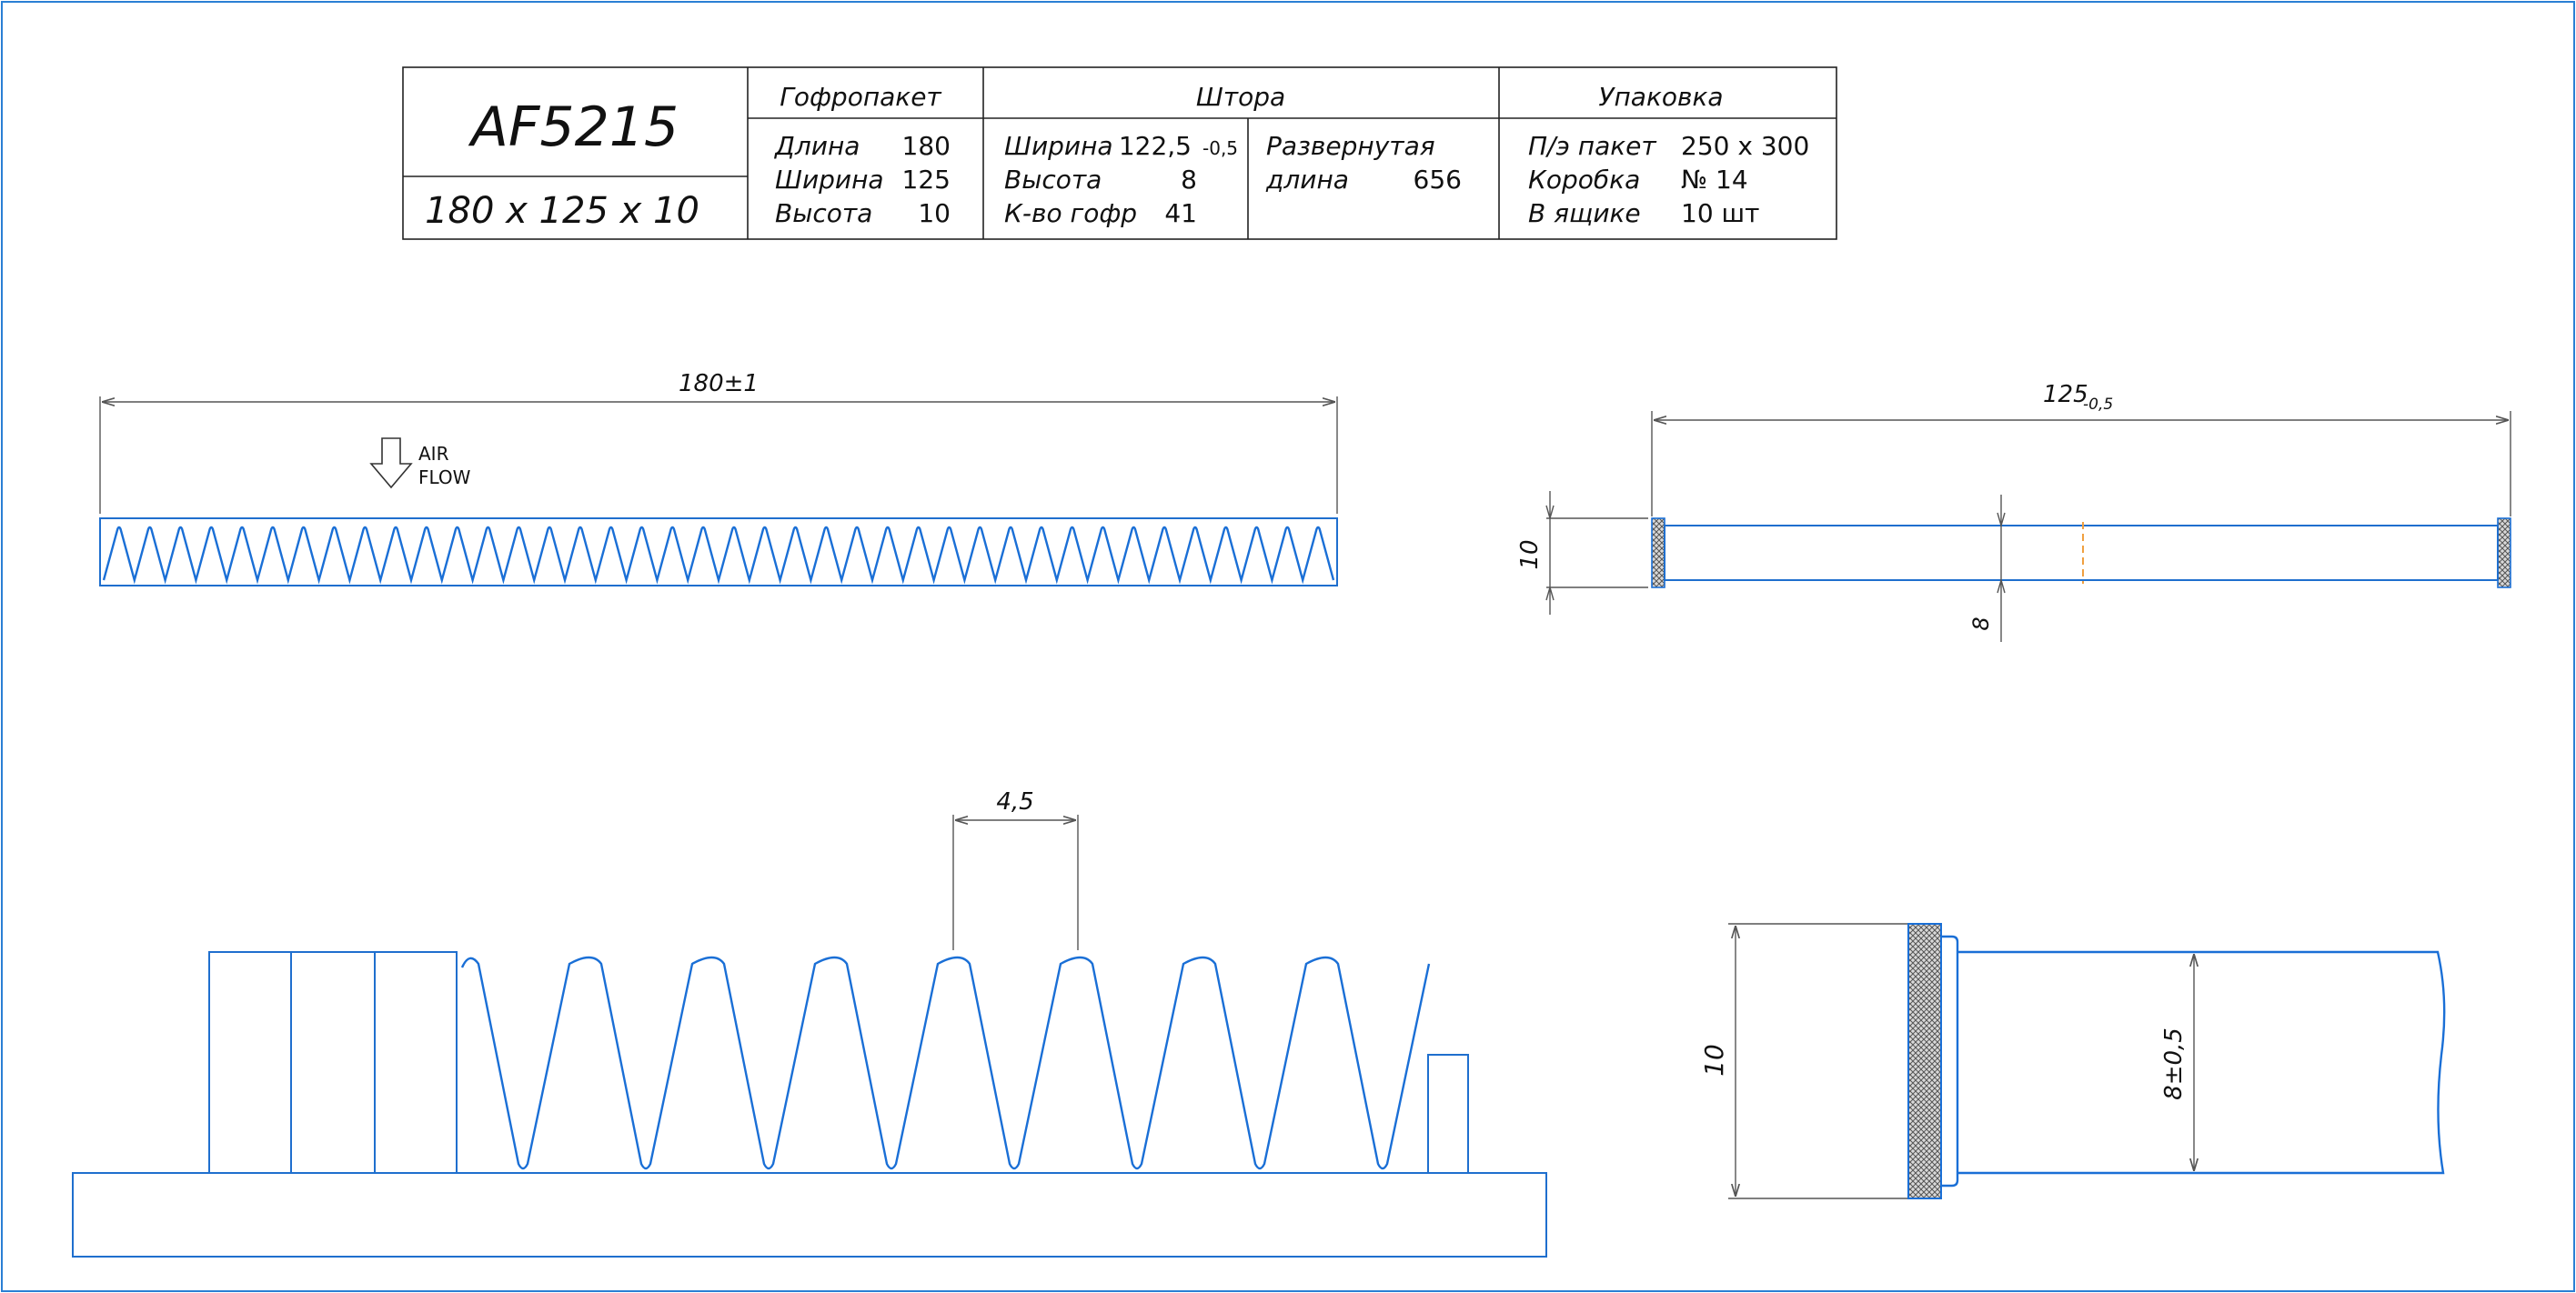 This screenshot has width=2576, height=1293. Describe the element at coordinates (1950, 1061) in the screenshot. I see `curtain-wrap` at that location.